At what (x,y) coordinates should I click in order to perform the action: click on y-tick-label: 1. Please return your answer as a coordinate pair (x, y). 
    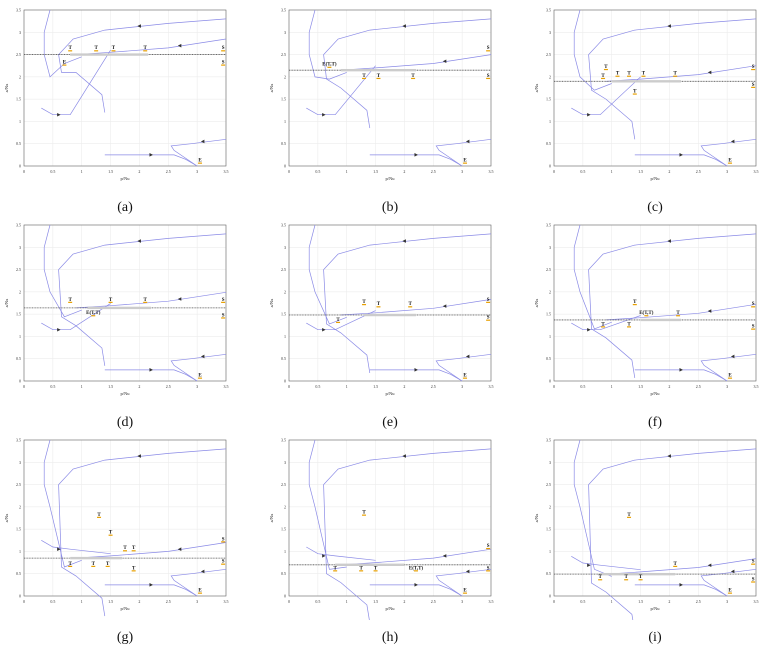
    Looking at the image, I should click on (285, 551).